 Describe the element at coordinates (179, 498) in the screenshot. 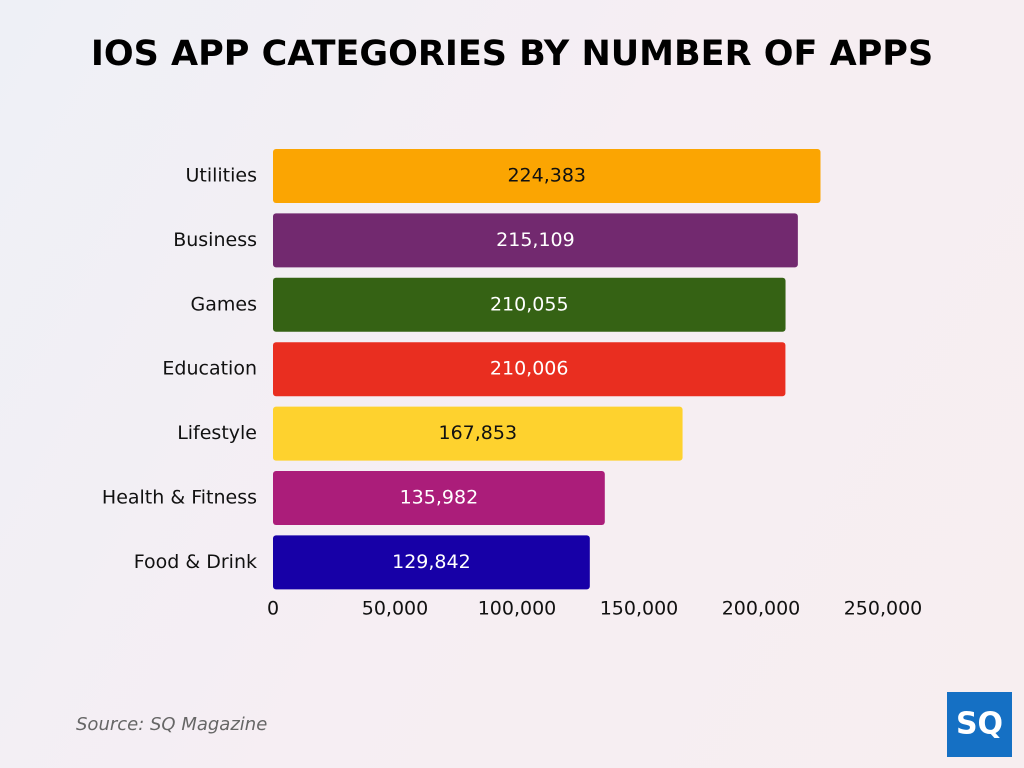

I see `y-tick-label: Health & Fitness` at that location.